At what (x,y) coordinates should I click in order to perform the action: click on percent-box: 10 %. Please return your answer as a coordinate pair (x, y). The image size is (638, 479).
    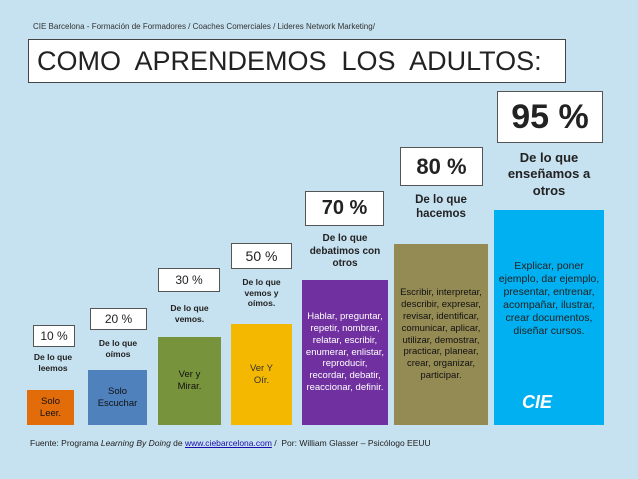
    Looking at the image, I should click on (54, 336).